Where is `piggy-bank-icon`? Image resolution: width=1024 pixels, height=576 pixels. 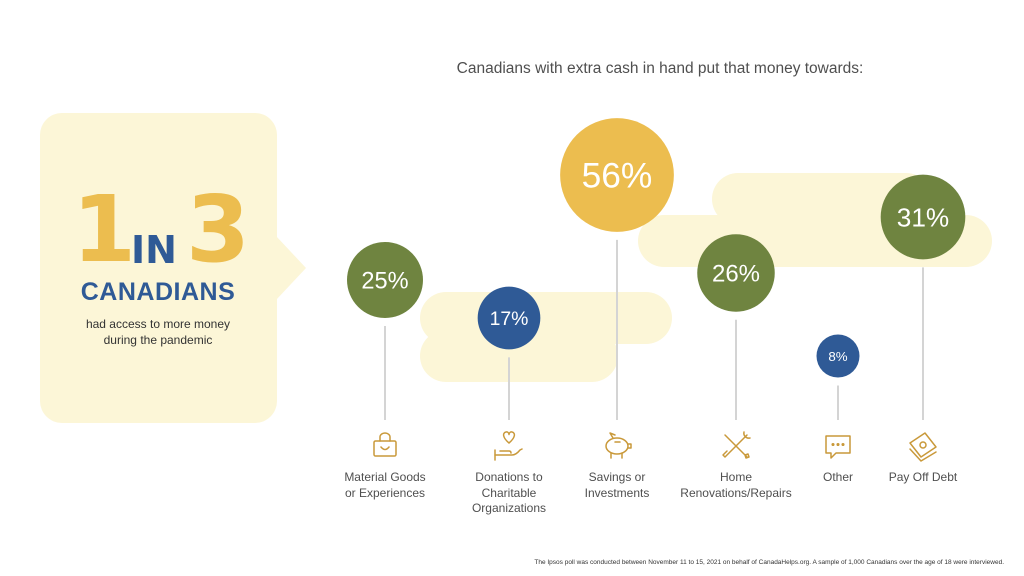 piggy-bank-icon is located at coordinates (618, 445).